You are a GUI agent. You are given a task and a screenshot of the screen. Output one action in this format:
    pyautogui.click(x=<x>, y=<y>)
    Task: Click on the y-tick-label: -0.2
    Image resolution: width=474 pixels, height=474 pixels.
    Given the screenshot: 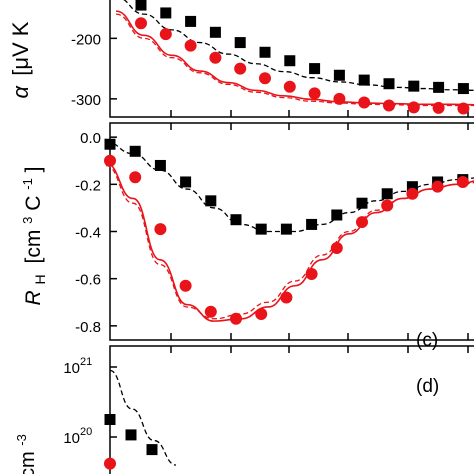 What is the action you would take?
    pyautogui.click(x=88, y=185)
    